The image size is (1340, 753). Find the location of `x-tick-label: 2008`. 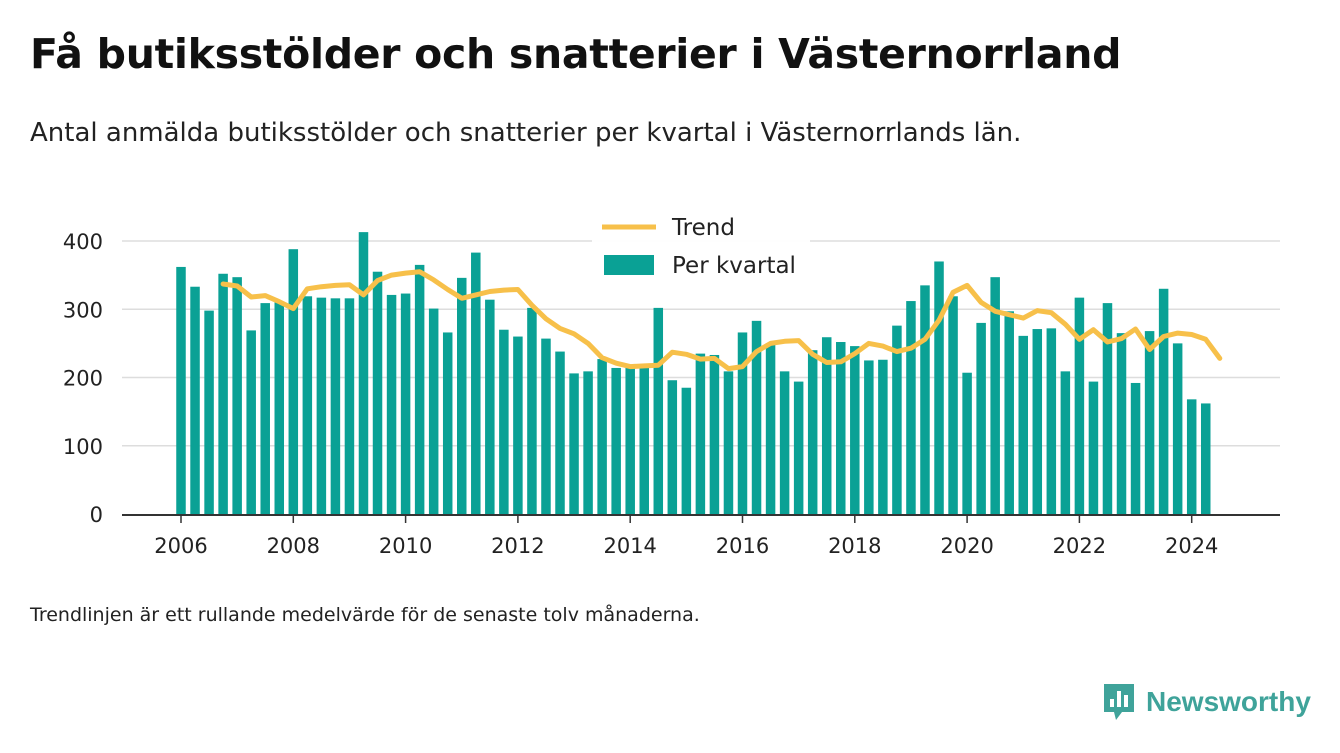

x-tick-label: 2008 is located at coordinates (293, 546).